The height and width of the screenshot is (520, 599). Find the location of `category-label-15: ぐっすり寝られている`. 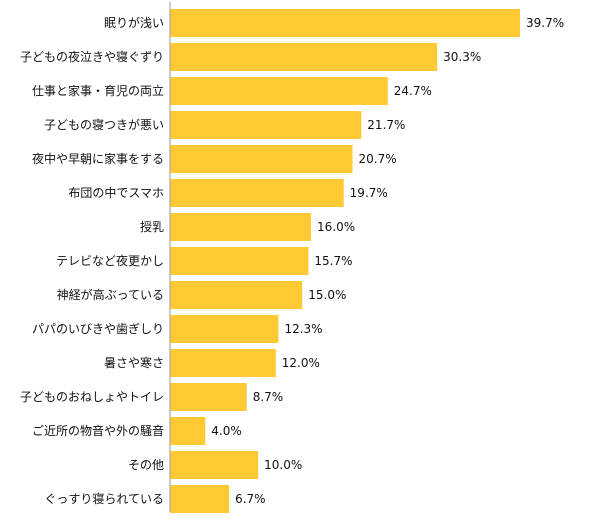

category-label-15: ぐっすり寝られている is located at coordinates (104, 498).